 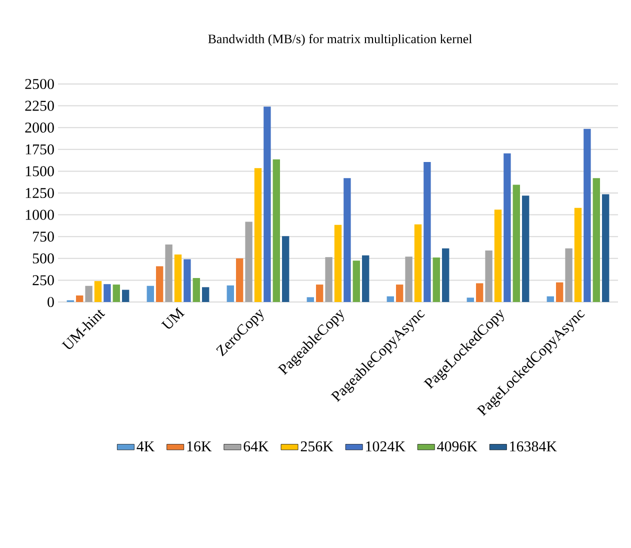 What do you see at coordinates (40, 149) in the screenshot?
I see `y-tick-label: 1750` at bounding box center [40, 149].